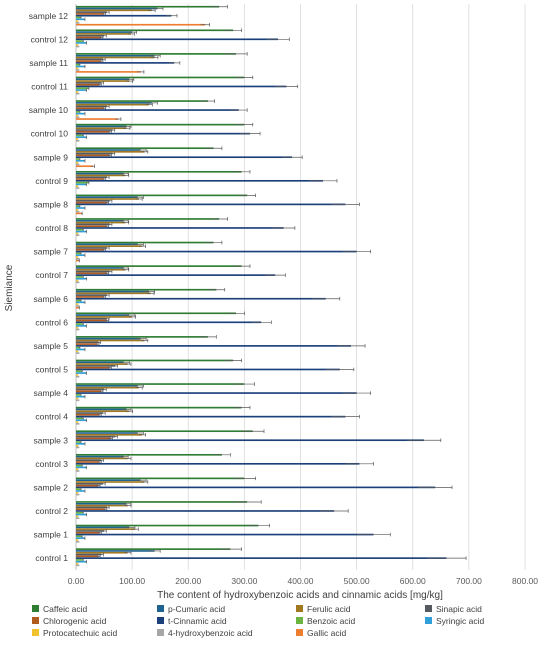 The image size is (550, 647). Describe the element at coordinates (525, 581) in the screenshot. I see `x-tick-label: 800.00` at that location.